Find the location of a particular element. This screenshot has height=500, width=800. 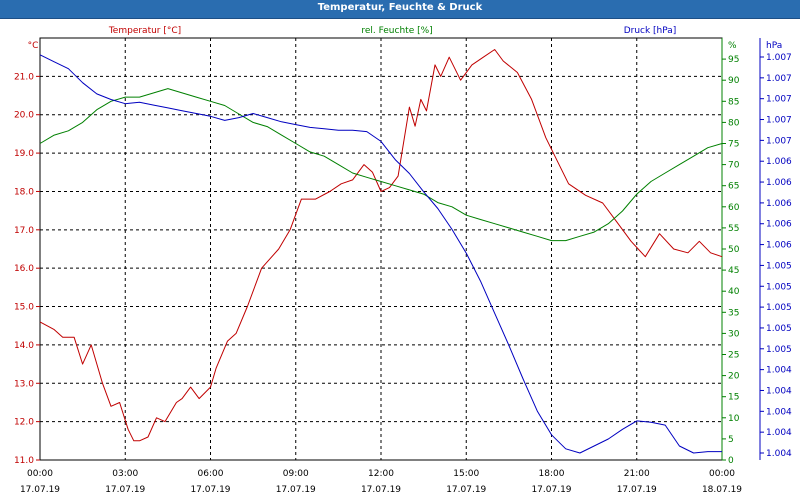

humidity-tick-label: 90 is located at coordinates (734, 81).